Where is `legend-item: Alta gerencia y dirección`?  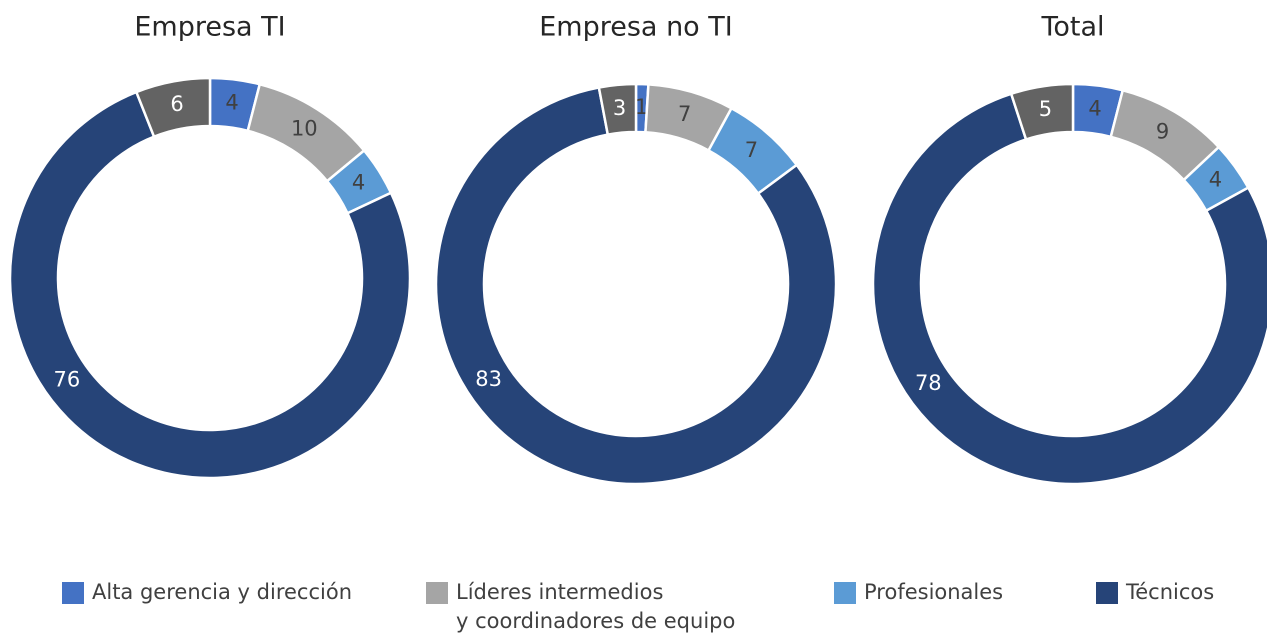
legend-item: Alta gerencia y dirección is located at coordinates (207, 592).